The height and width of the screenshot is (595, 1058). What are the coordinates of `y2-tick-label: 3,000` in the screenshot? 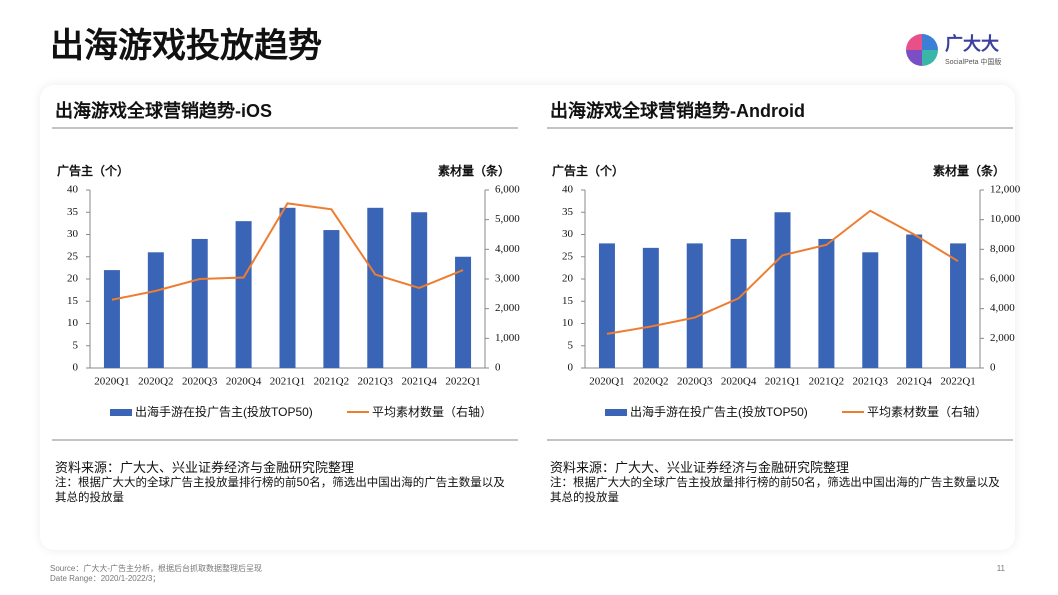 It's located at (507, 279).